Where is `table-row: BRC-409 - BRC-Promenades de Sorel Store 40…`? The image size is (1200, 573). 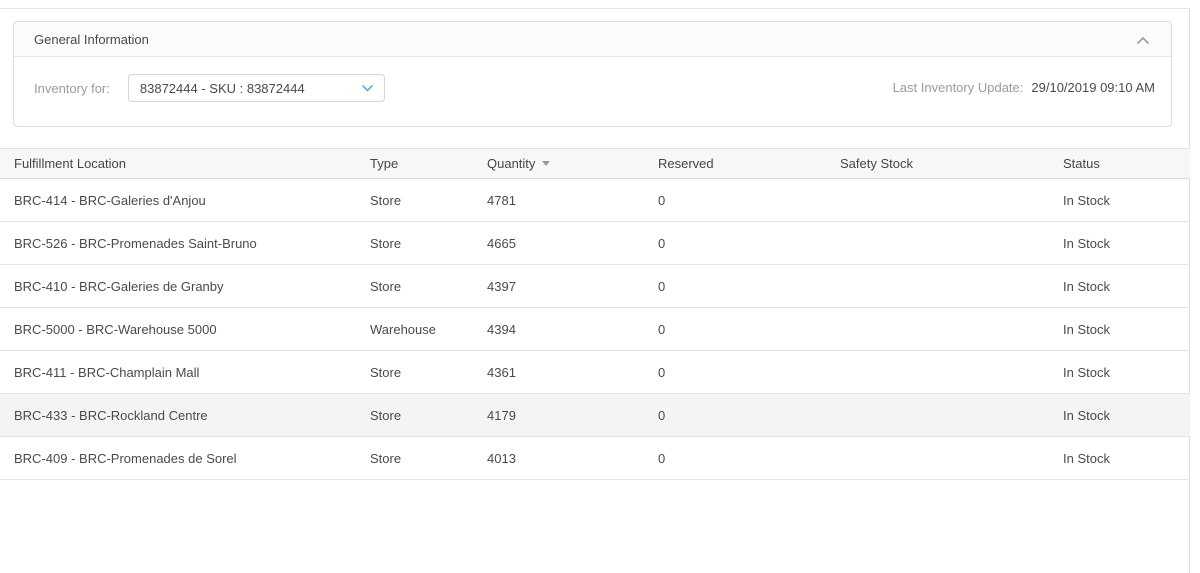
table-row: BRC-409 - BRC-Promenades de Sorel Store 40… is located at coordinates (595, 458).